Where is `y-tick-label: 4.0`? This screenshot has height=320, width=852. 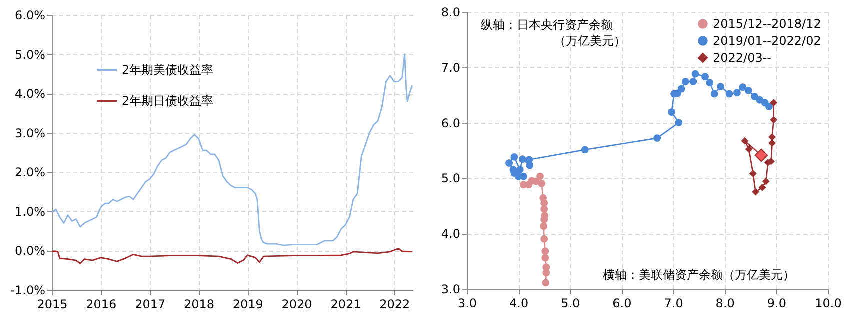 y-tick-label: 4.0 is located at coordinates (450, 234).